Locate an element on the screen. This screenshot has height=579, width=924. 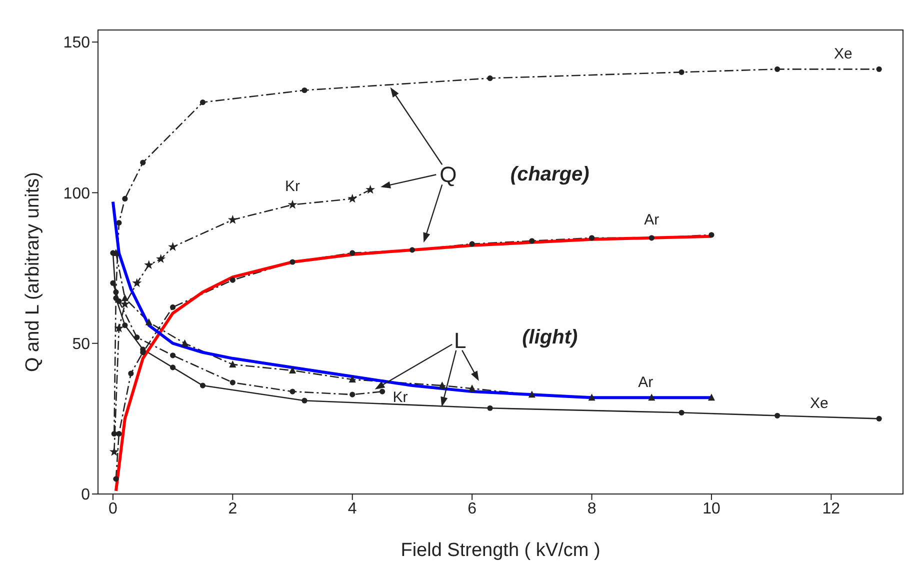
annotation: Q is located at coordinates (448, 175).